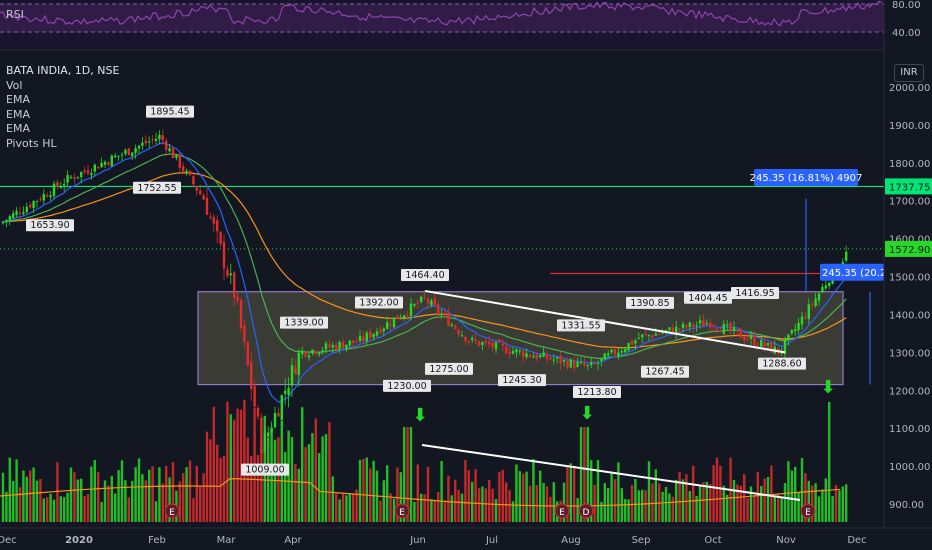 This screenshot has width=932, height=550. What do you see at coordinates (521, 380) in the screenshot?
I see `pivot-label: 1245.30` at bounding box center [521, 380].